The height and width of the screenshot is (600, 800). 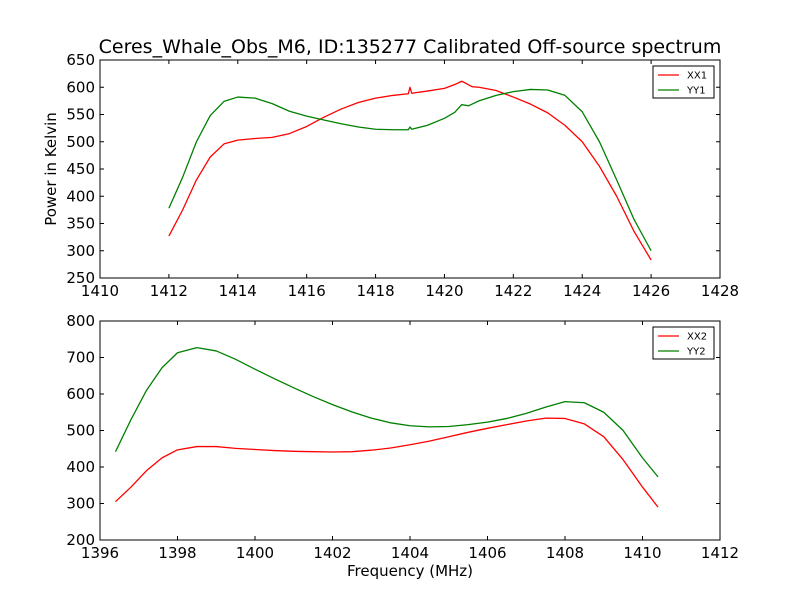 I want to click on y-tick-label: 550, so click(x=80, y=115).